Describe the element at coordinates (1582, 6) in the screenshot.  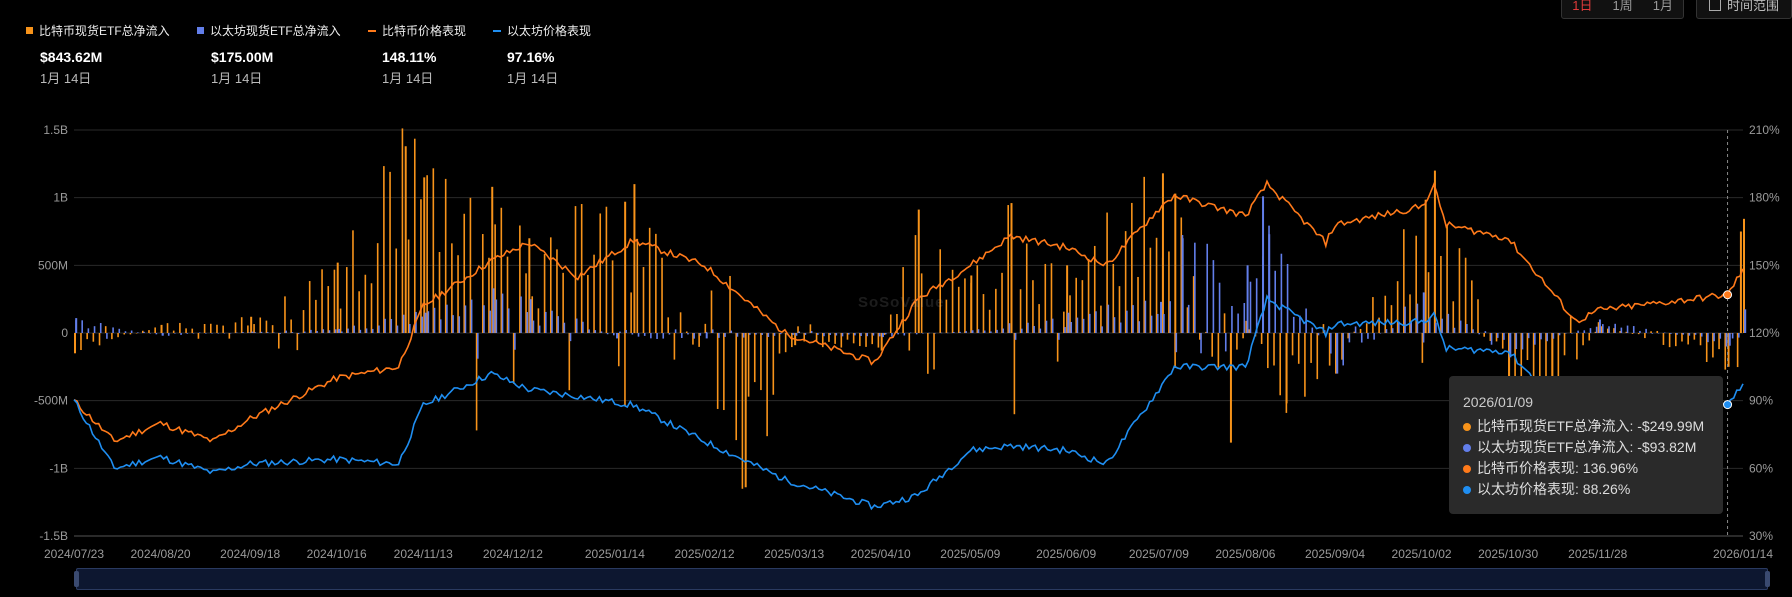
I see `range-1d-button: 1日` at that location.